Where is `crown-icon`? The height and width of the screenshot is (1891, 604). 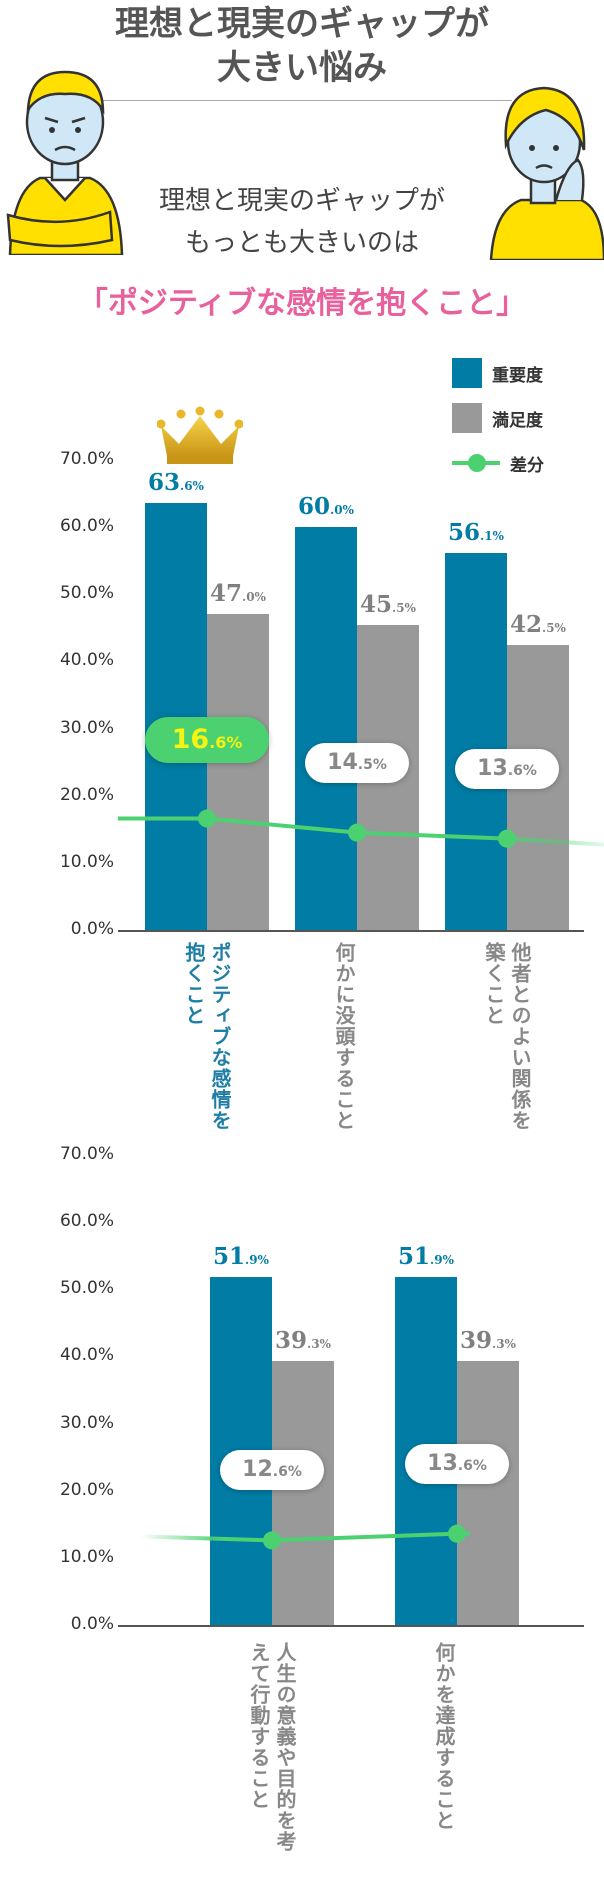 crown-icon is located at coordinates (200, 435).